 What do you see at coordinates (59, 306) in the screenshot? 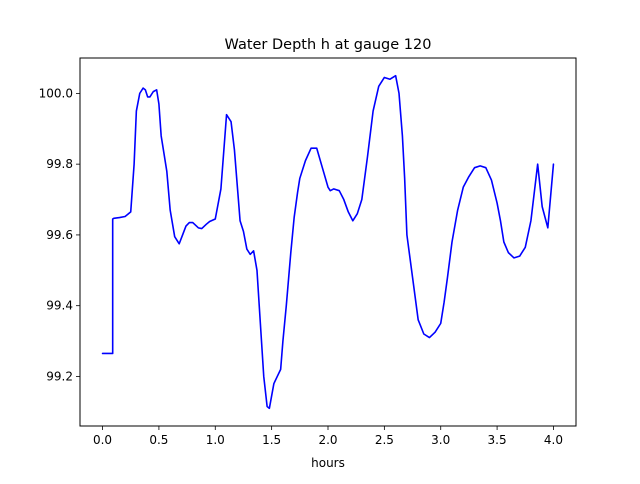
I see `y-tick-label: 99.4` at bounding box center [59, 306].